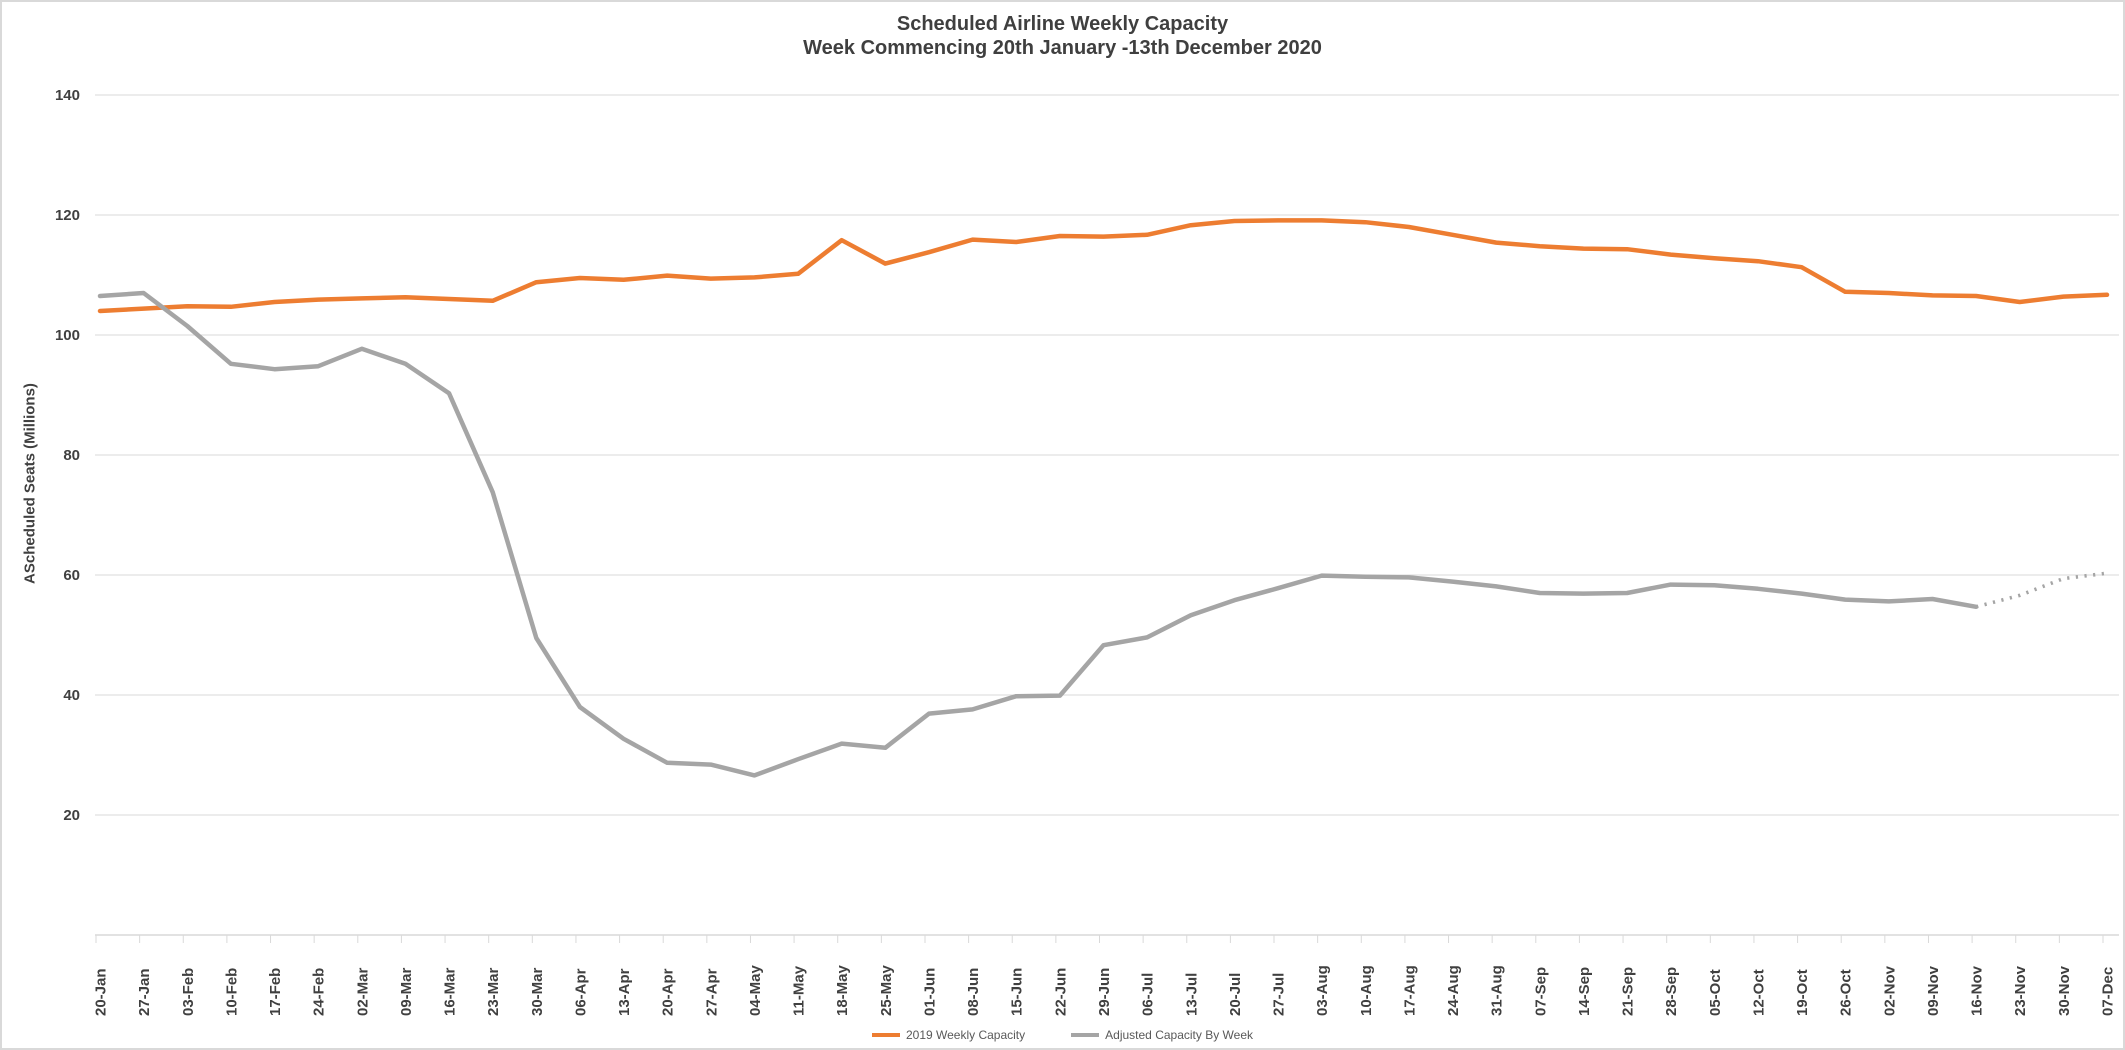 The height and width of the screenshot is (1050, 2125). I want to click on x-tick-label: 10-Feb, so click(231, 992).